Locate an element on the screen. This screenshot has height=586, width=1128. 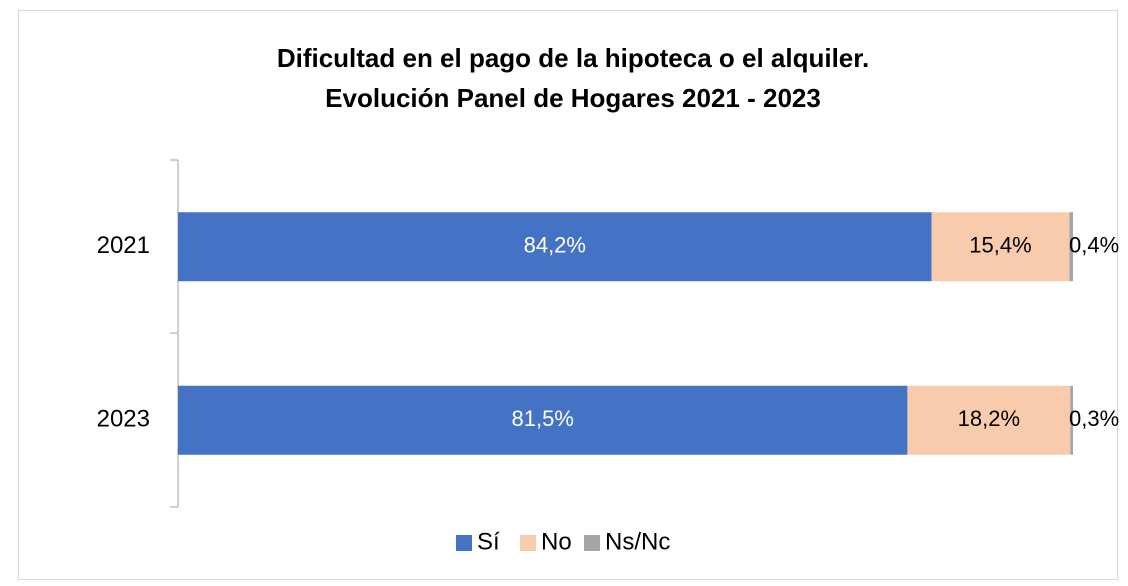
data-label: 81,5% is located at coordinates (543, 418).